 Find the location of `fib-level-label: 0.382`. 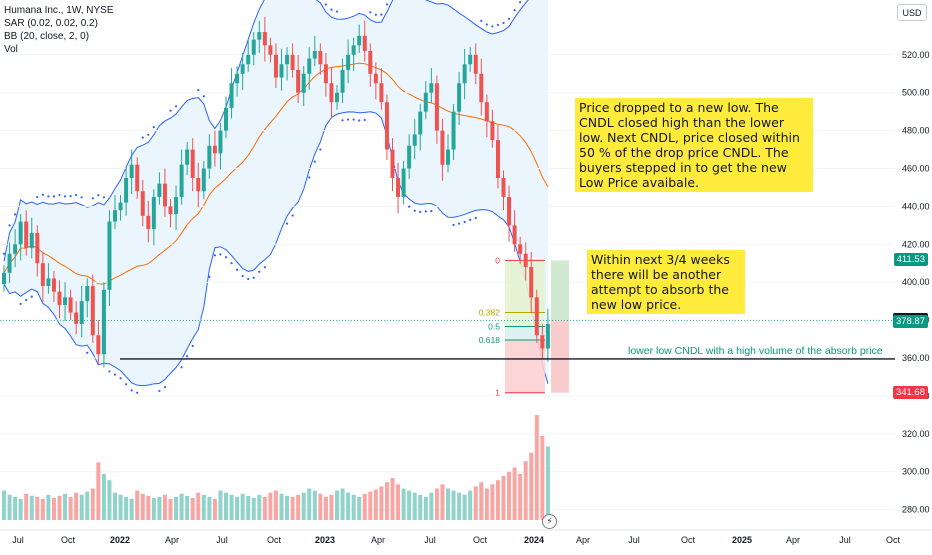

fib-level-label: 0.382 is located at coordinates (490, 313).